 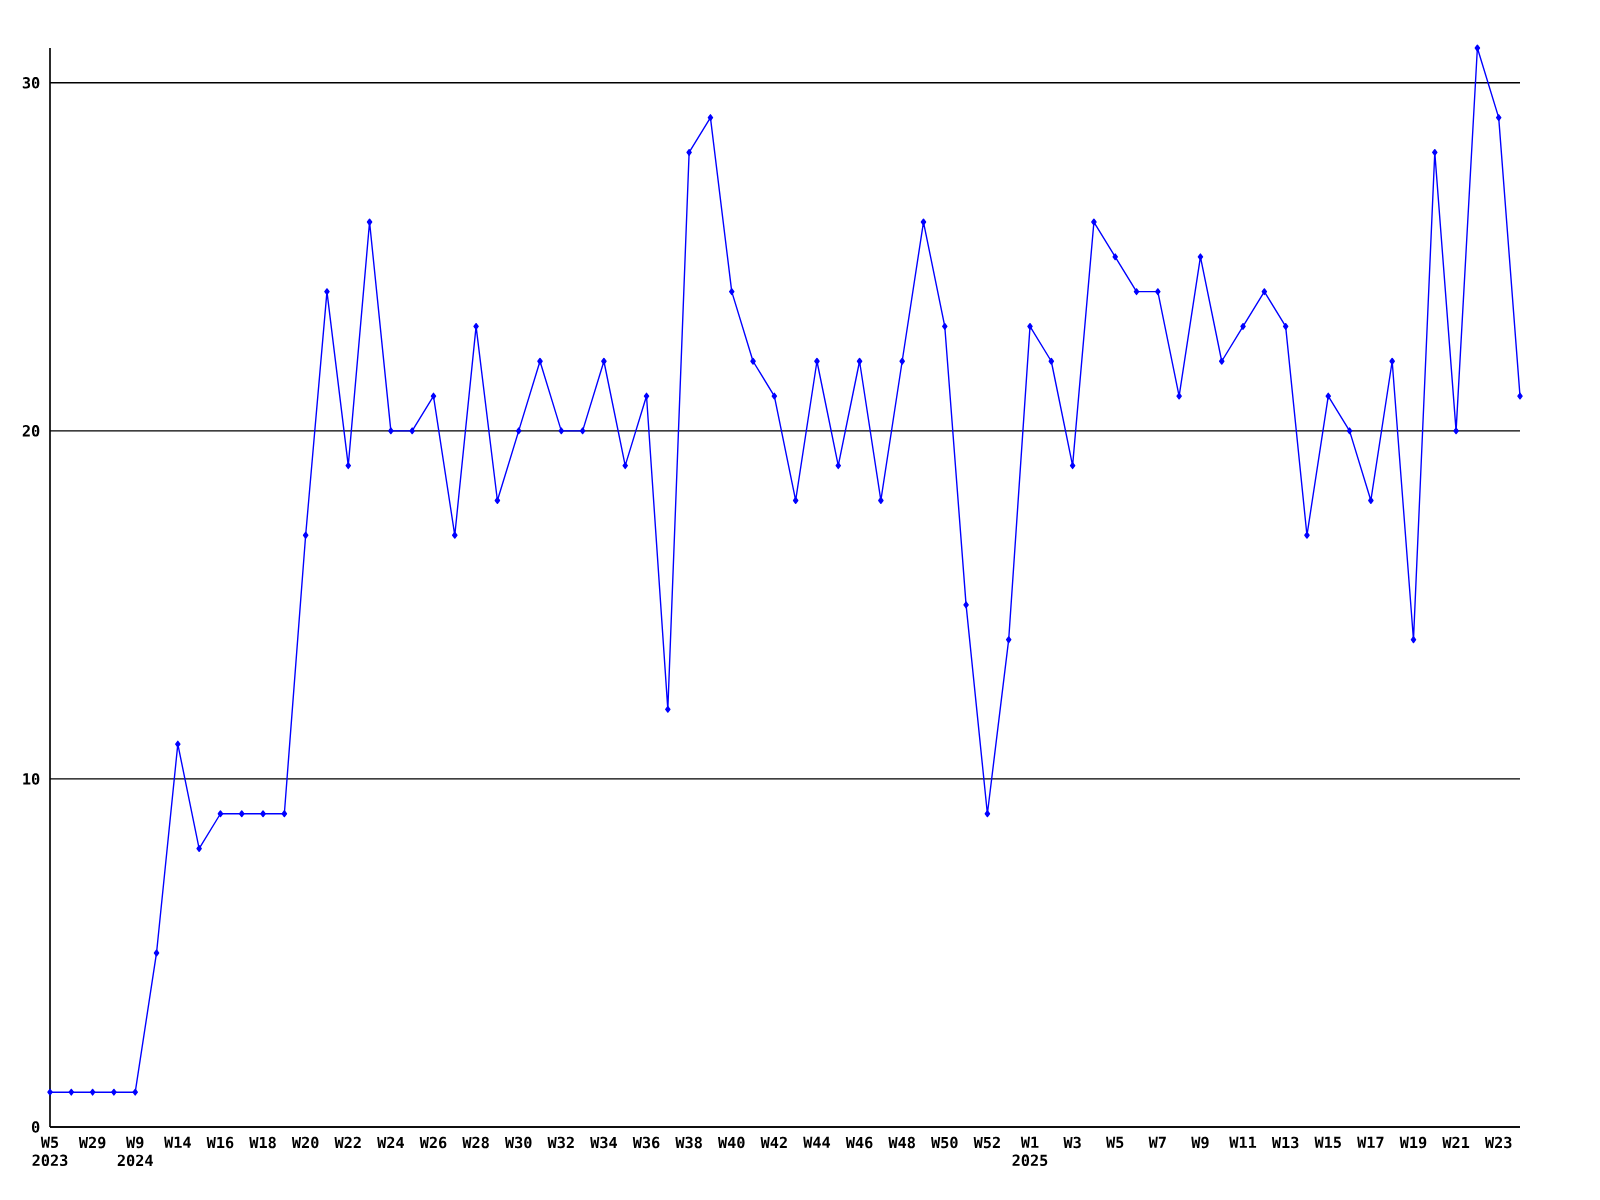 What do you see at coordinates (1456, 1142) in the screenshot?
I see `x-tick-label: W21` at bounding box center [1456, 1142].